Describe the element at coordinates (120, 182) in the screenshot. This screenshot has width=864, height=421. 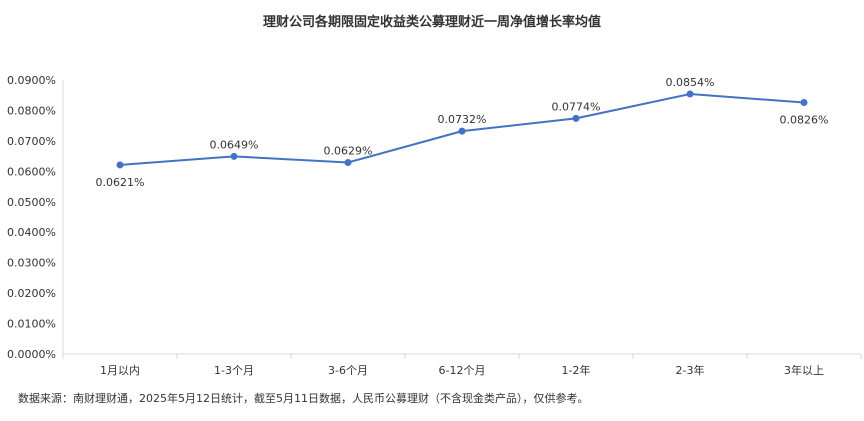
I see `data-label: 0.0621%` at that location.